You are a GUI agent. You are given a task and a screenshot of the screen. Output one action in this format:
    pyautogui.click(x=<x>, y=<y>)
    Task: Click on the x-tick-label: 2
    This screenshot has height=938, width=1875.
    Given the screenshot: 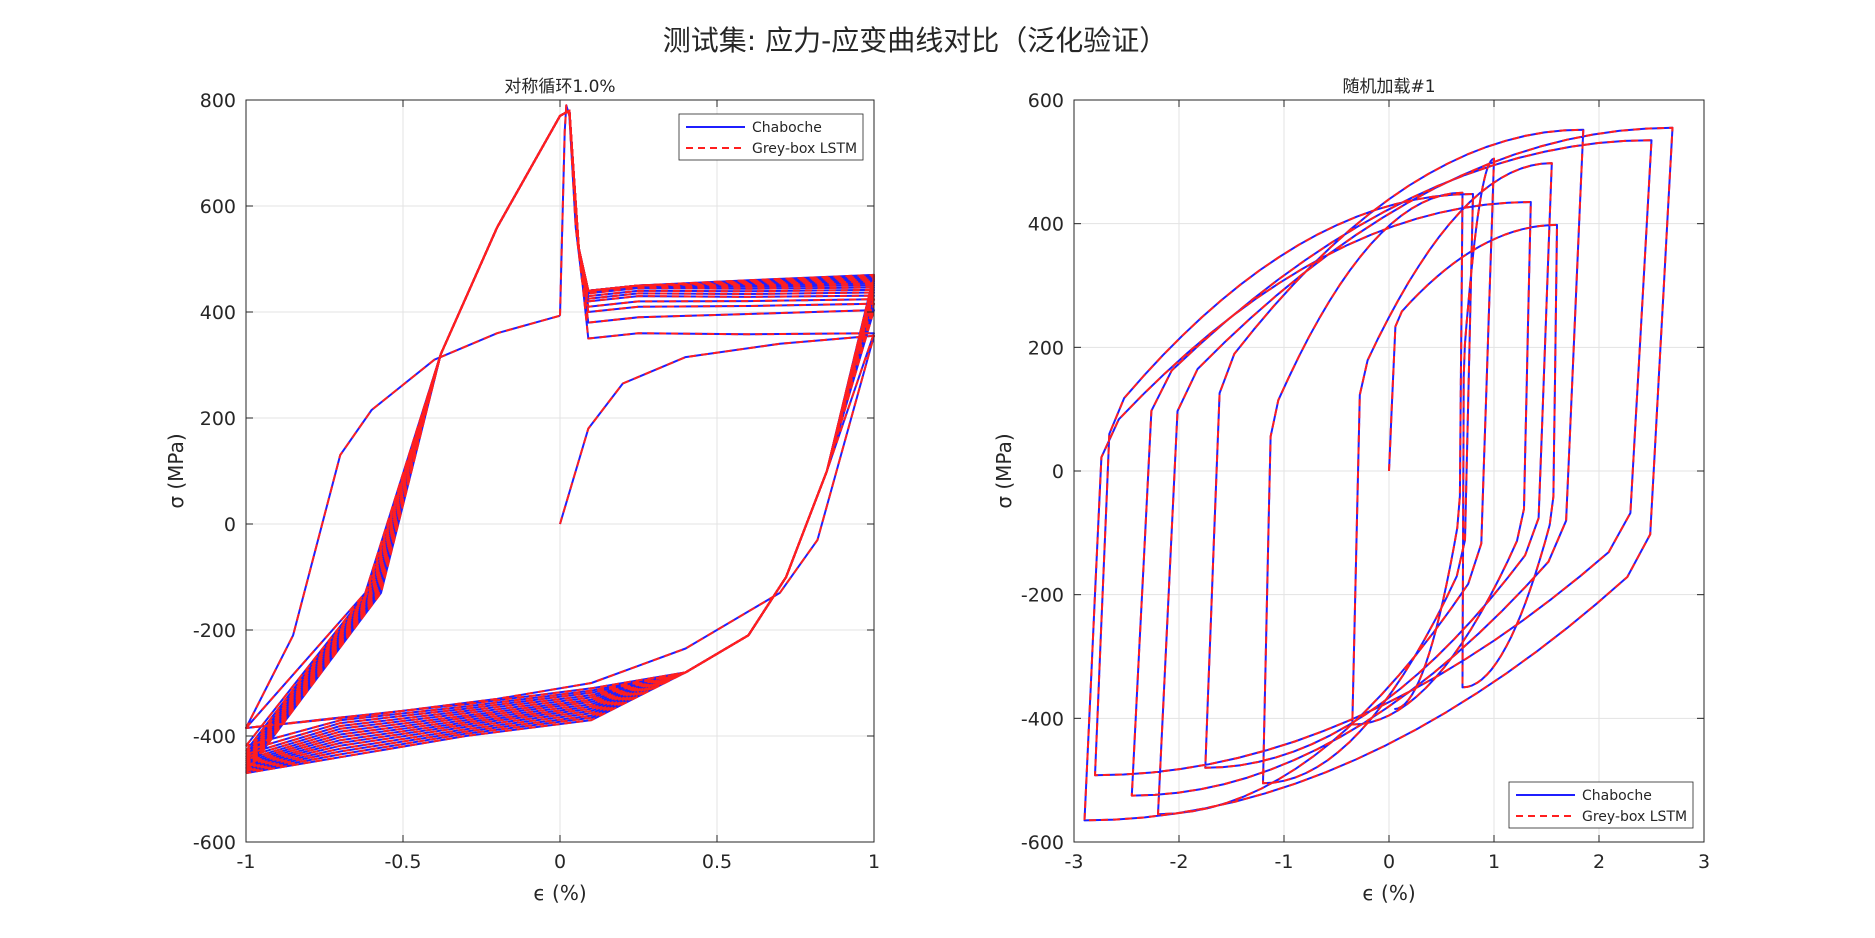 What is the action you would take?
    pyautogui.click(x=1599, y=862)
    